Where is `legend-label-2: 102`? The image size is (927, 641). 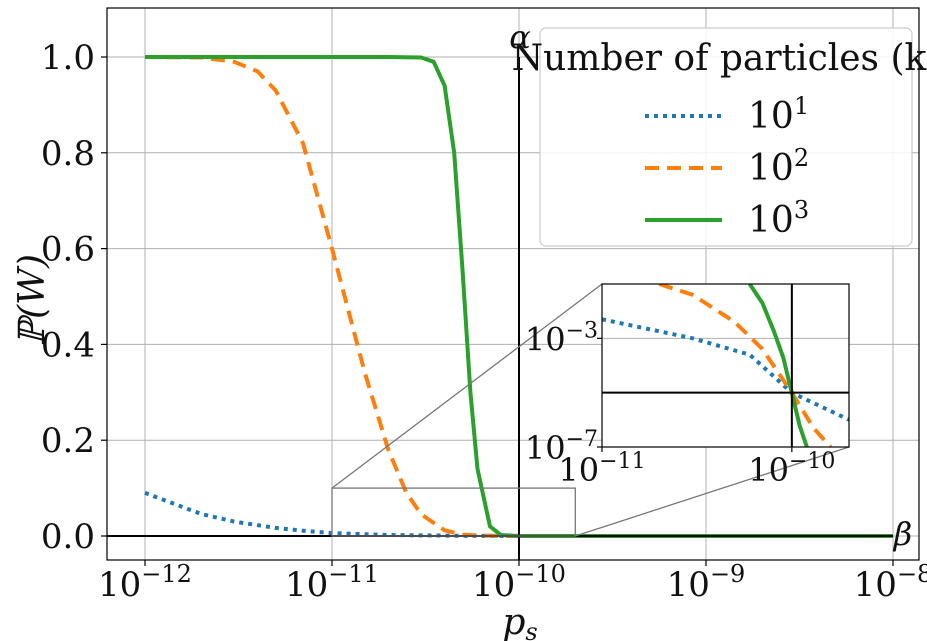
legend-label-2: 102 is located at coordinates (778, 166).